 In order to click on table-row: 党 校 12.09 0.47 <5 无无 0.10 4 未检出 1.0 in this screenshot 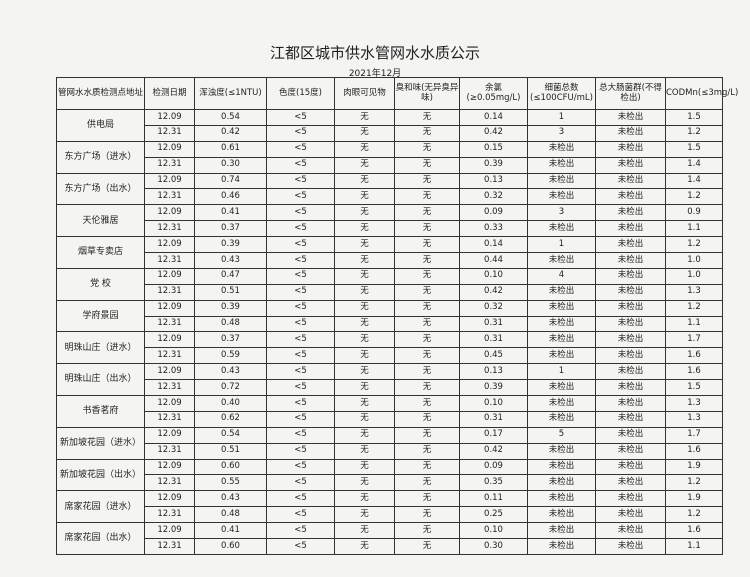, I will do `click(389, 284)`.